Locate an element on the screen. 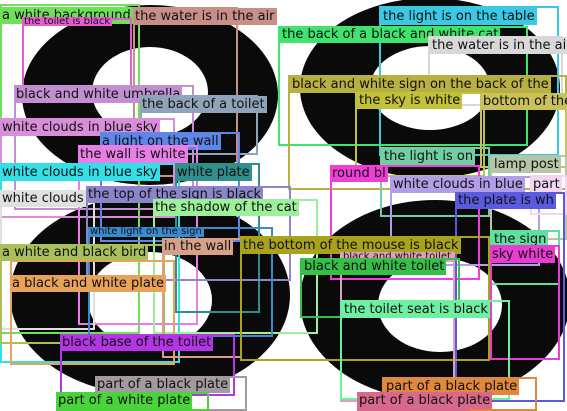 The width and height of the screenshot is (567, 411). annotation-label: the light is on is located at coordinates (429, 156).